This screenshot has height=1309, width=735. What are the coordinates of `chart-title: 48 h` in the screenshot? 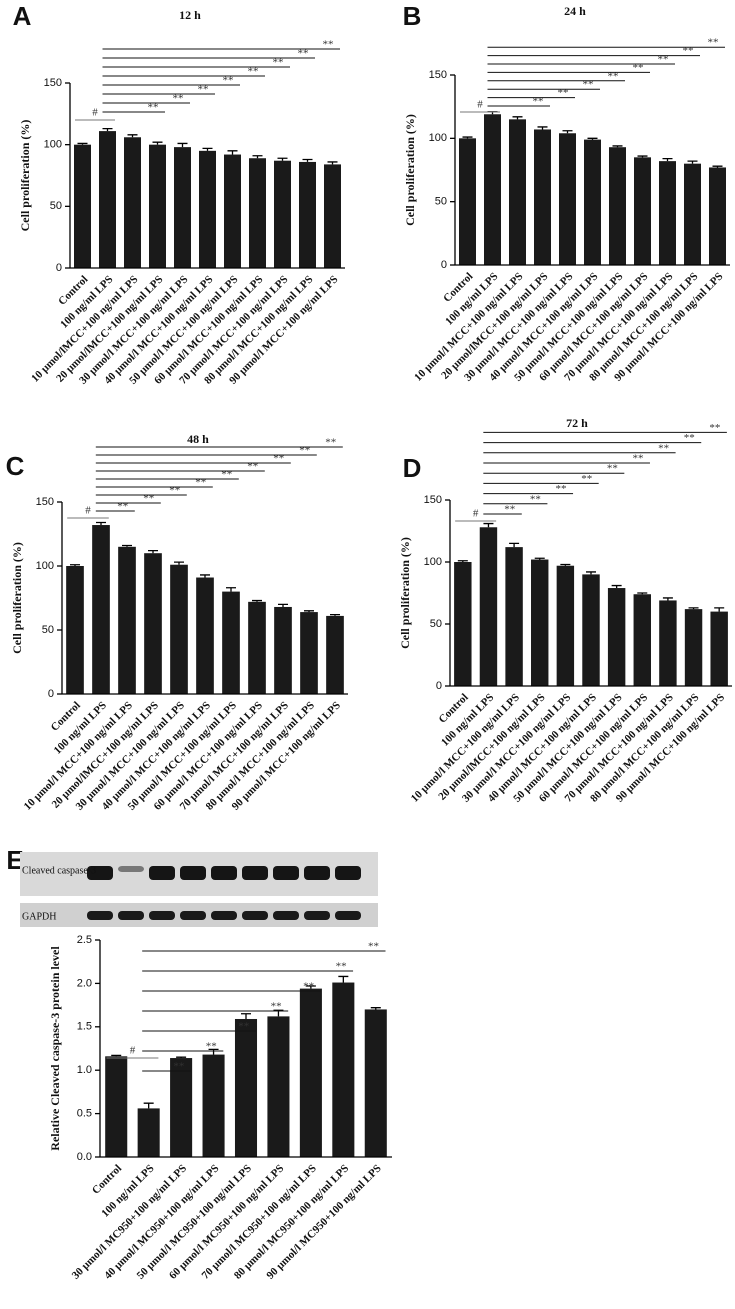 It's located at (198, 439).